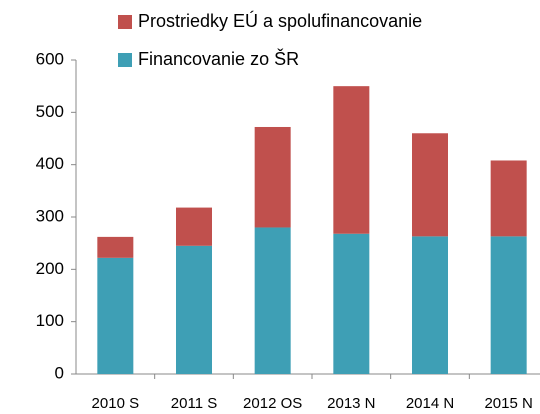 This screenshot has width=540, height=414. Describe the element at coordinates (194, 403) in the screenshot. I see `x-tick-label: 2011 S` at that location.